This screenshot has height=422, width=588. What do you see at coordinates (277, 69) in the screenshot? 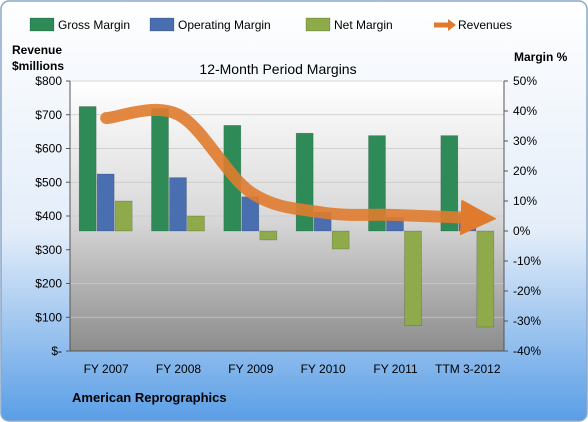
I see `chart-title: 12-Month Period Margins` at bounding box center [277, 69].